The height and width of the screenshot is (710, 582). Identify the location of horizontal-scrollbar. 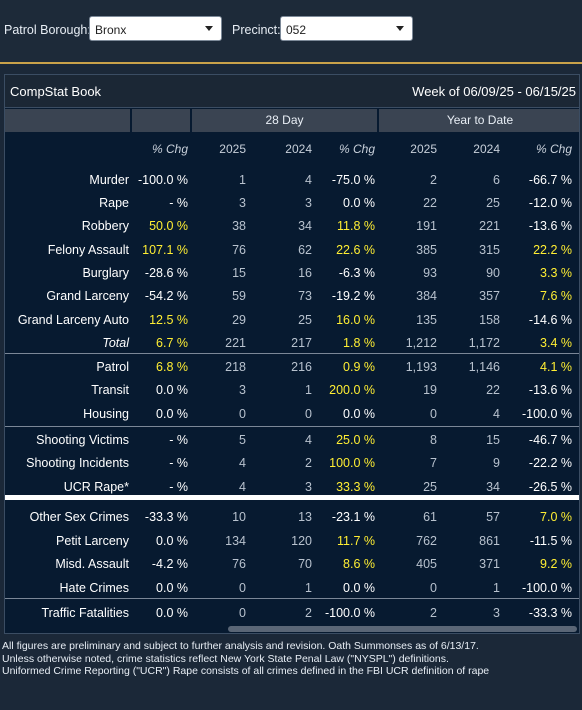
(402, 629).